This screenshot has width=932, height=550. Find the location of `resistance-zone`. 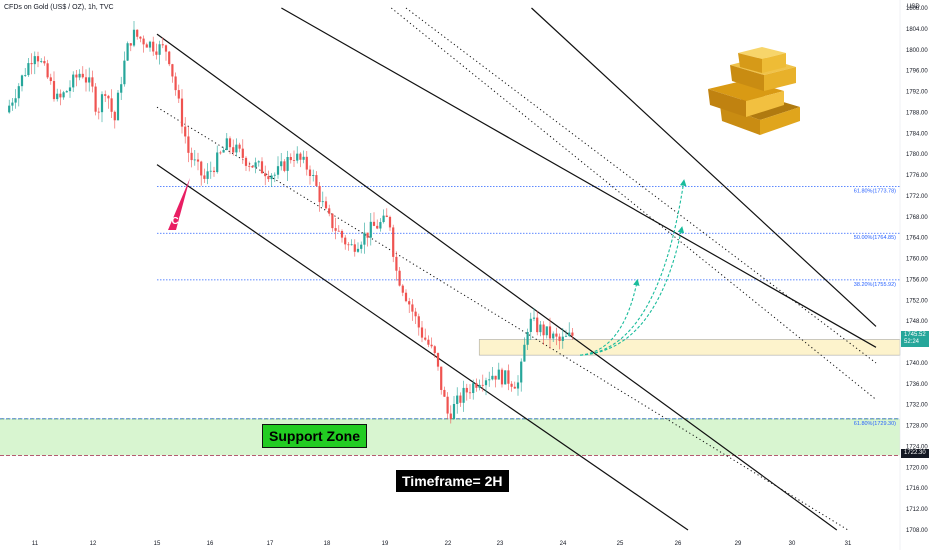

resistance-zone is located at coordinates (689, 347).